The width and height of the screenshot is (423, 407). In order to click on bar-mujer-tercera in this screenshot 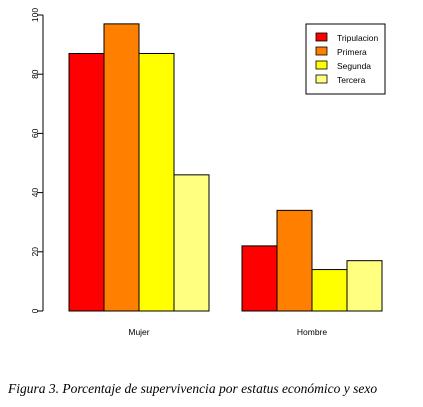, I will do `click(191, 243)`.